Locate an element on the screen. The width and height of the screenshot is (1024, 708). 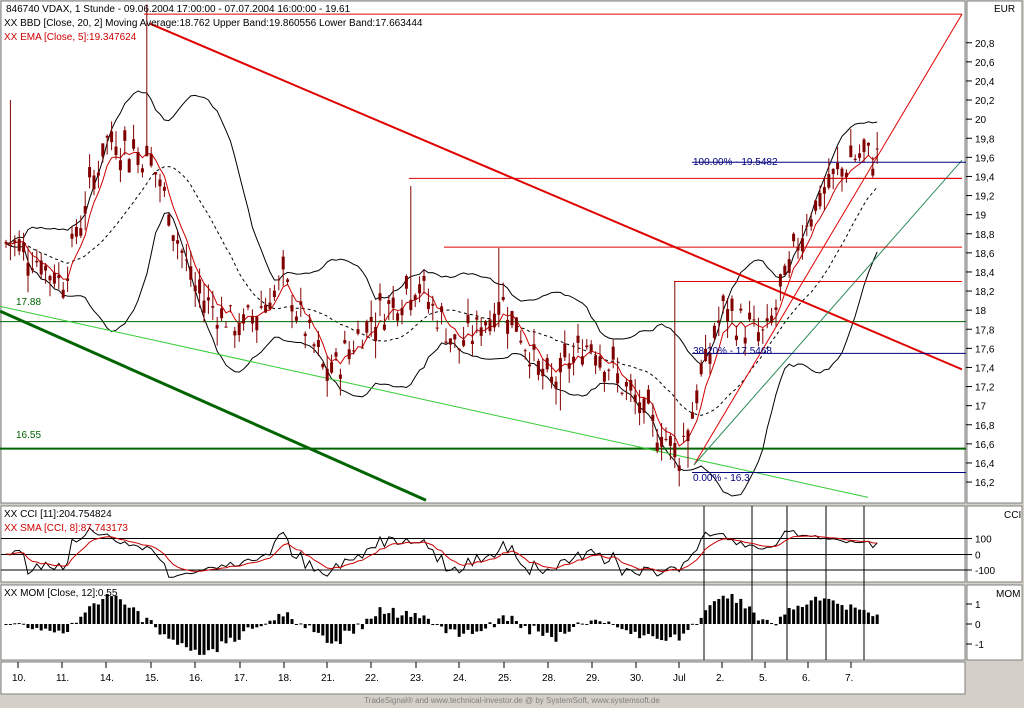
cci-panel is located at coordinates (483, 544).